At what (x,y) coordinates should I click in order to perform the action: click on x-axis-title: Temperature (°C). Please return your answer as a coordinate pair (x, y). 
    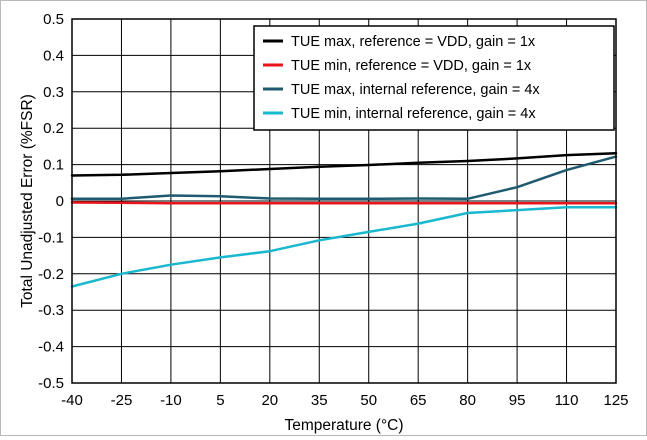
    Looking at the image, I should click on (343, 425).